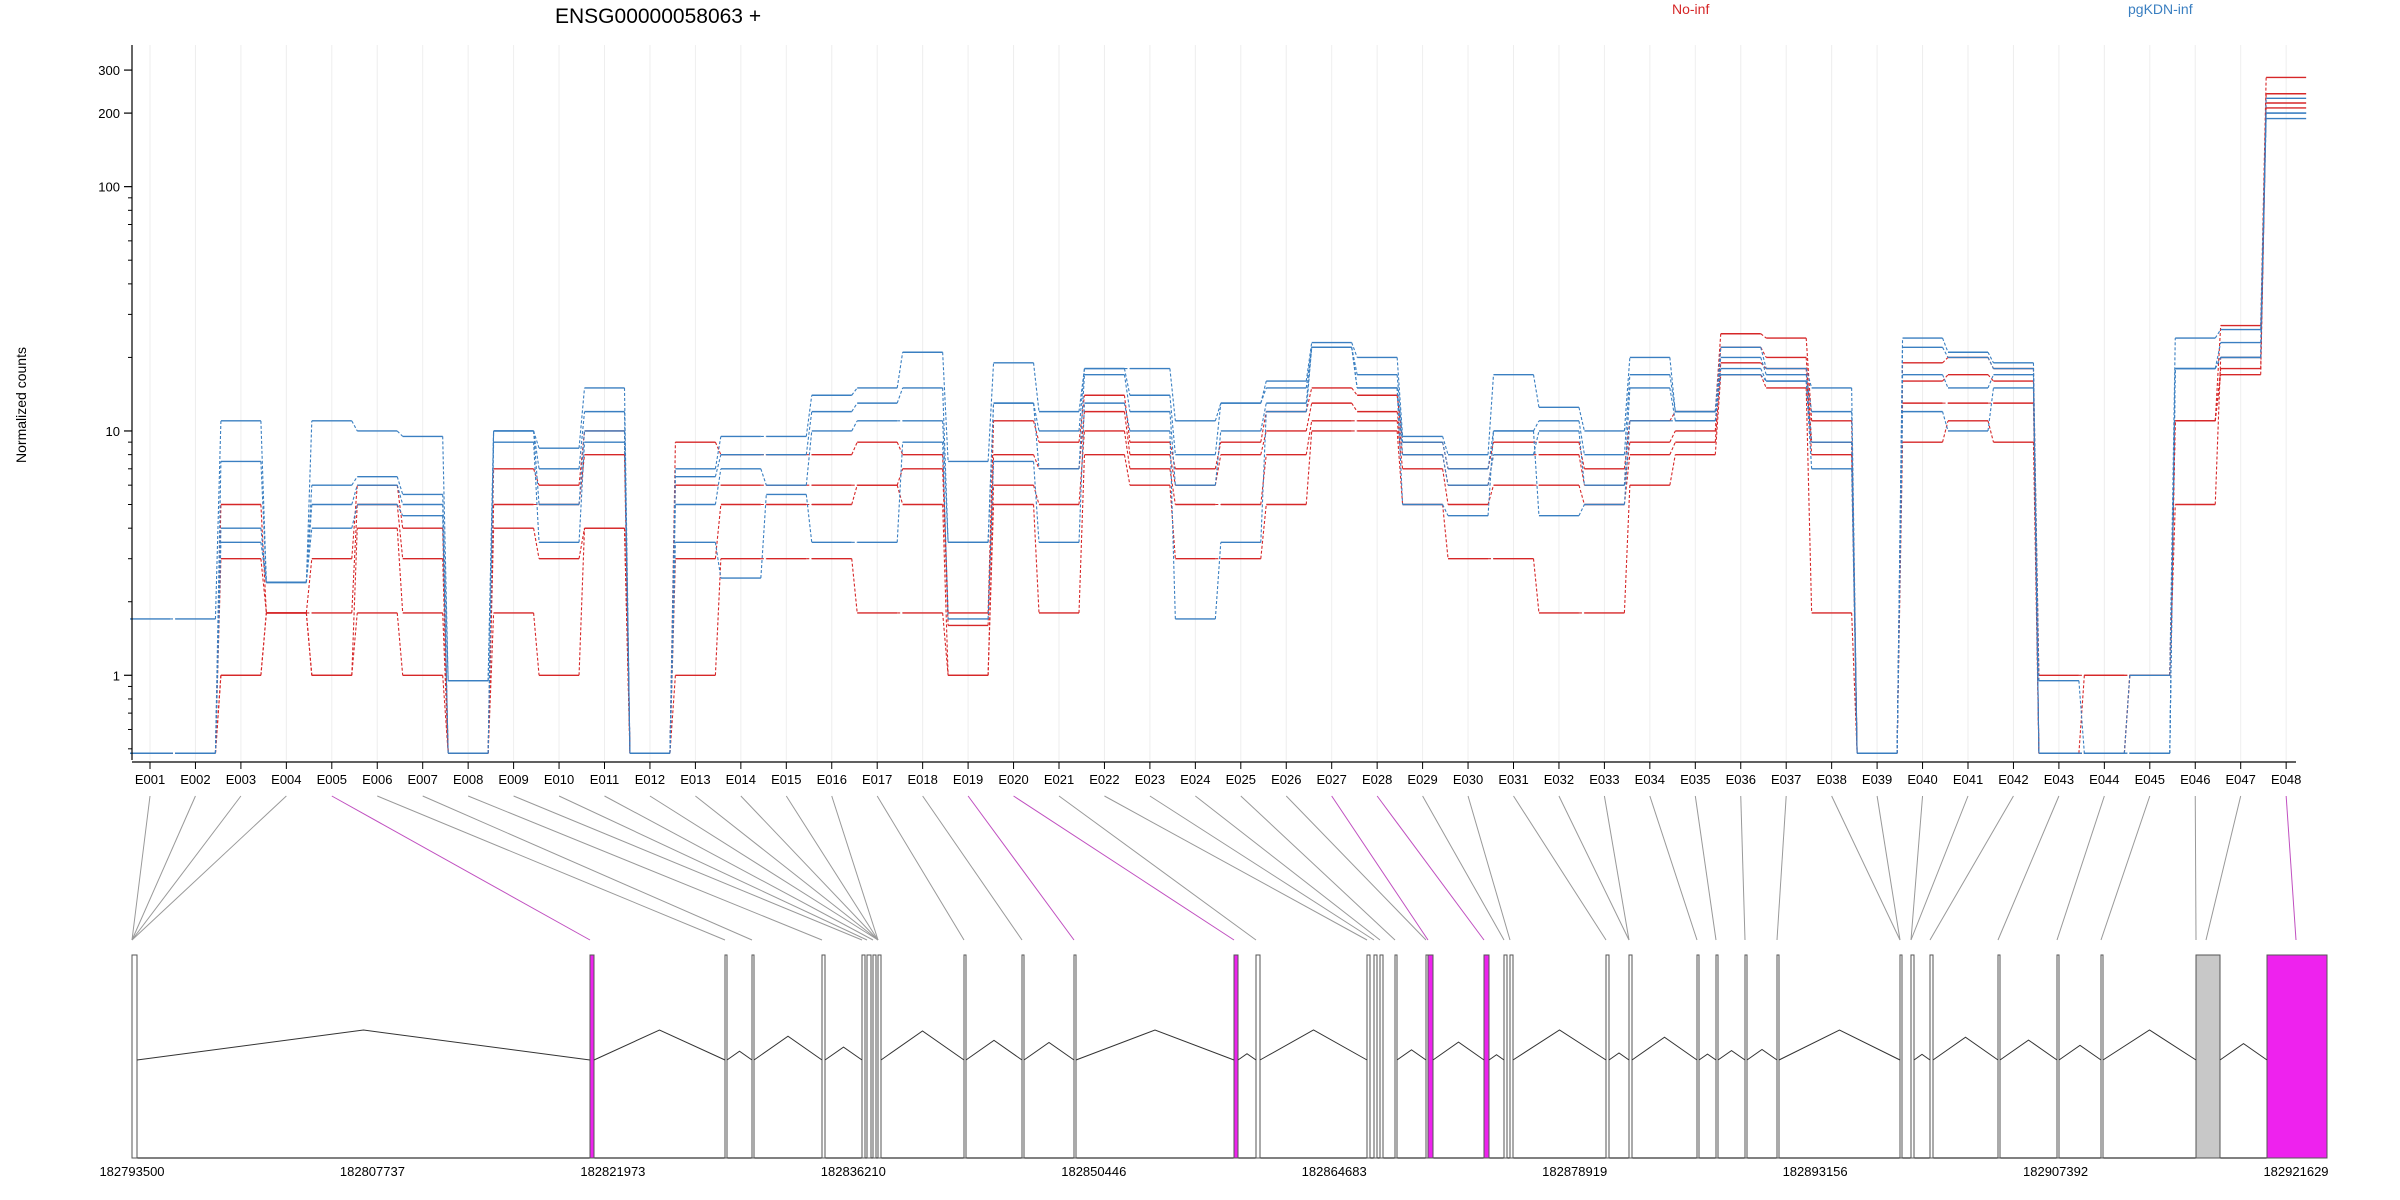 Image resolution: width=2400 pixels, height=1200 pixels. What do you see at coordinates (2241, 779) in the screenshot?
I see `exon-label-e047: E047` at bounding box center [2241, 779].